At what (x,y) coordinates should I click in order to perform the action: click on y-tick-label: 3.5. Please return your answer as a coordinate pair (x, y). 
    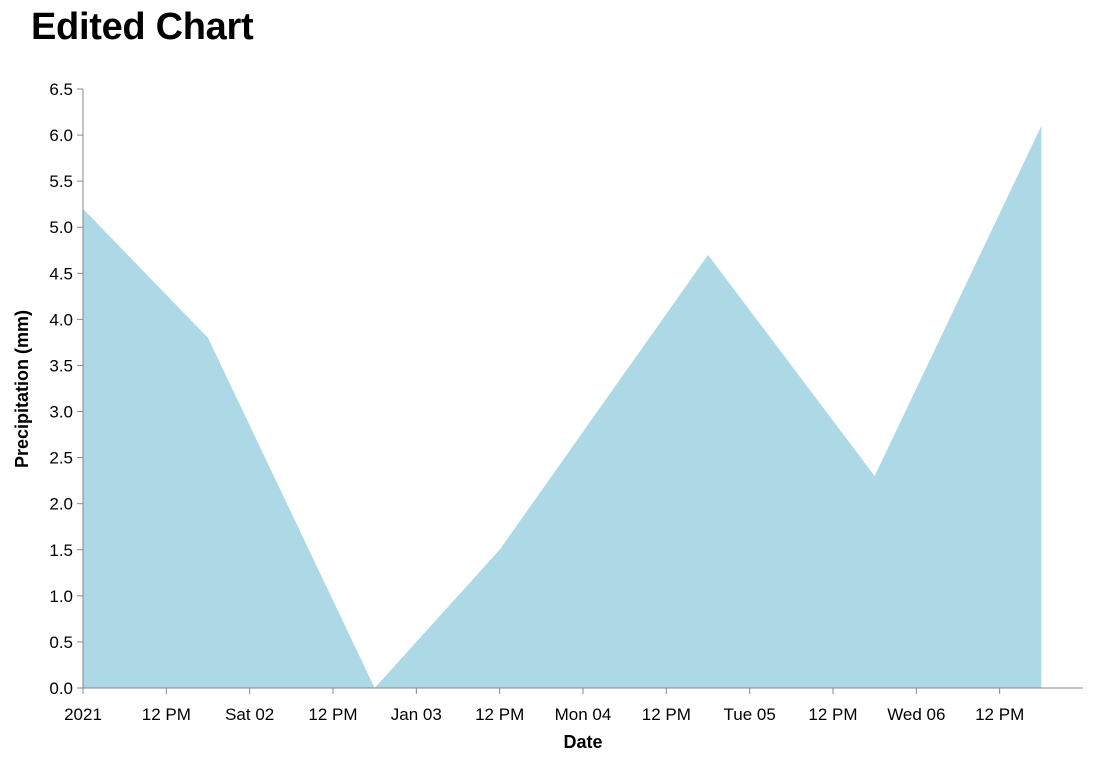
    Looking at the image, I should click on (61, 365).